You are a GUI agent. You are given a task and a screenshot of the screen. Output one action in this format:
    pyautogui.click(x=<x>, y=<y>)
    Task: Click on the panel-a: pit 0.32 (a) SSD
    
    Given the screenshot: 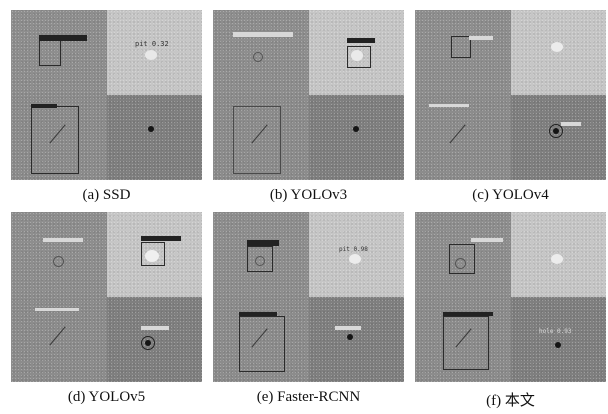 What is the action you would take?
    pyautogui.click(x=106, y=106)
    